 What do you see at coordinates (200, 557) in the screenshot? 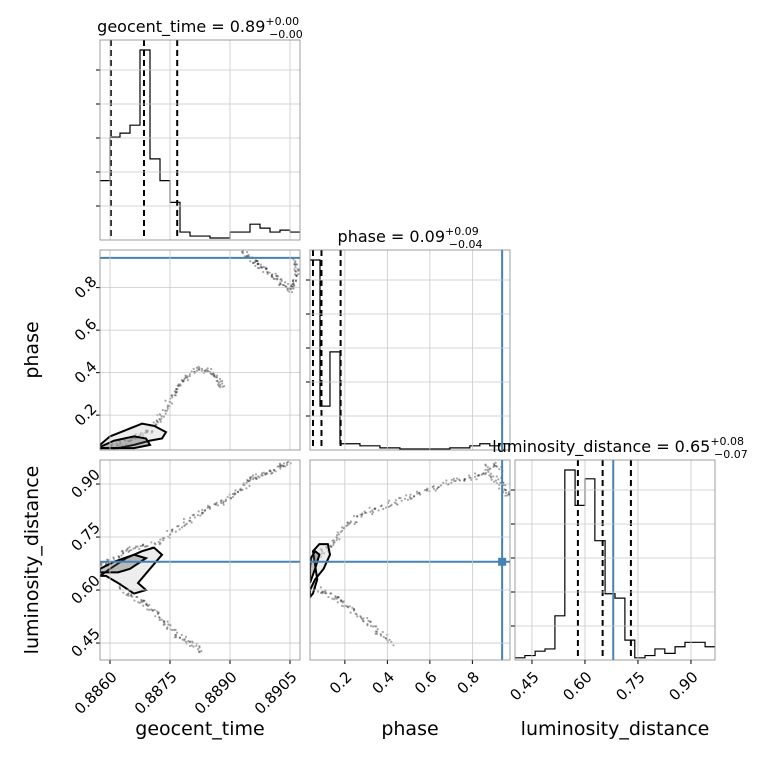
I see `scatter-panel-geocent_time-luminosity_distance` at bounding box center [200, 557].